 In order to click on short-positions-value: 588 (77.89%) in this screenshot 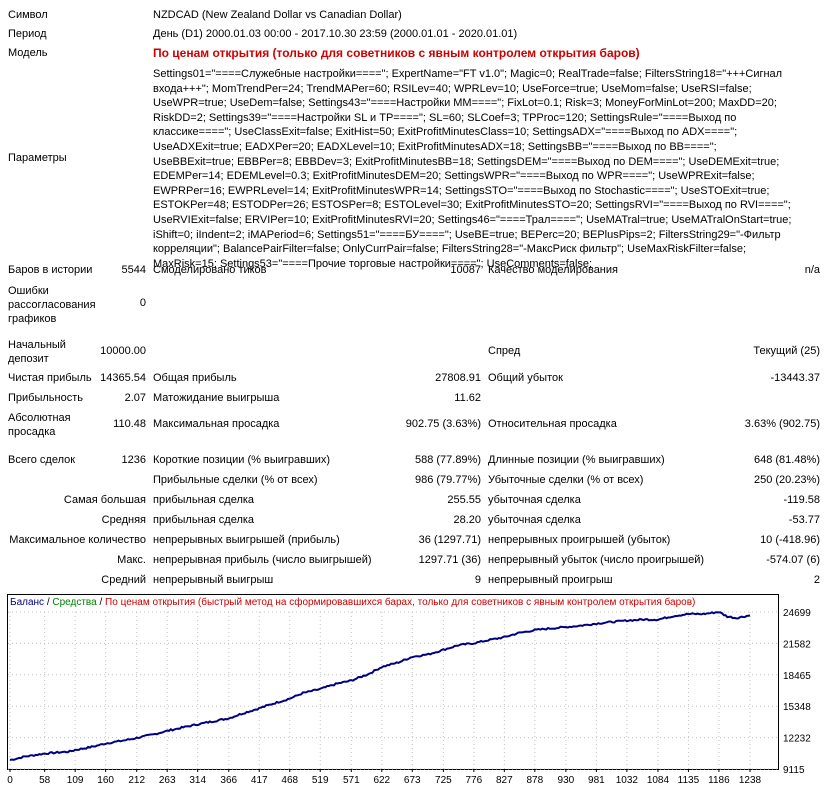, I will do `click(447, 460)`.